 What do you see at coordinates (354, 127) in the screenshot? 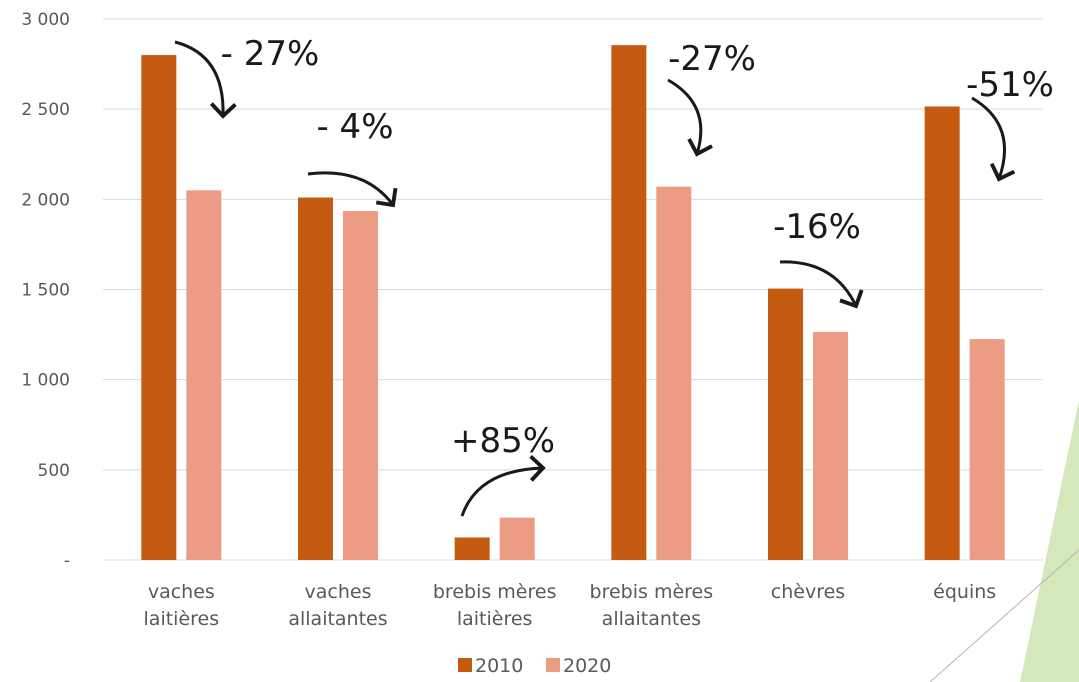
I see `change-label: - 4%` at bounding box center [354, 127].